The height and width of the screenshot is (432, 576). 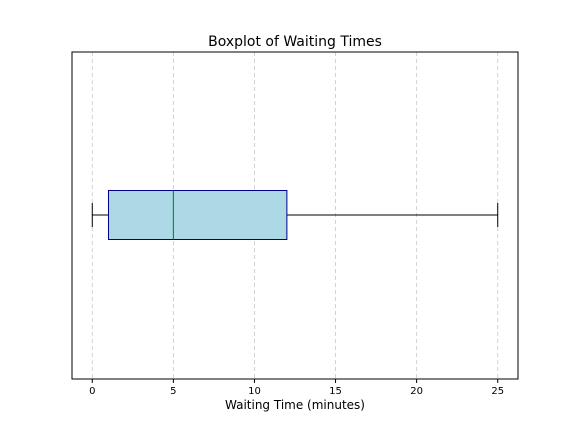 I want to click on box-plot, so click(x=295, y=215).